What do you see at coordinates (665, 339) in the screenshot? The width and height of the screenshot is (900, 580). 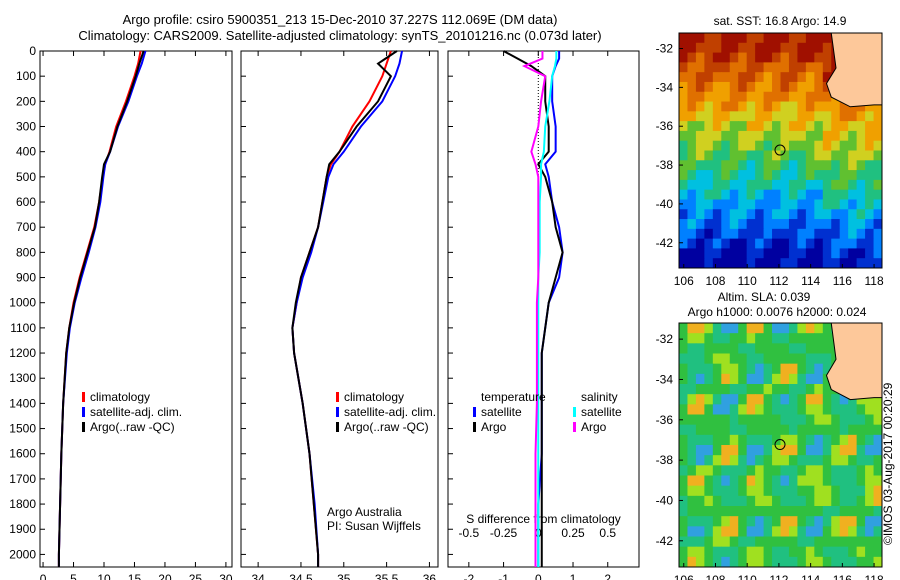 I see `lat-tick-label: -32` at bounding box center [665, 339].